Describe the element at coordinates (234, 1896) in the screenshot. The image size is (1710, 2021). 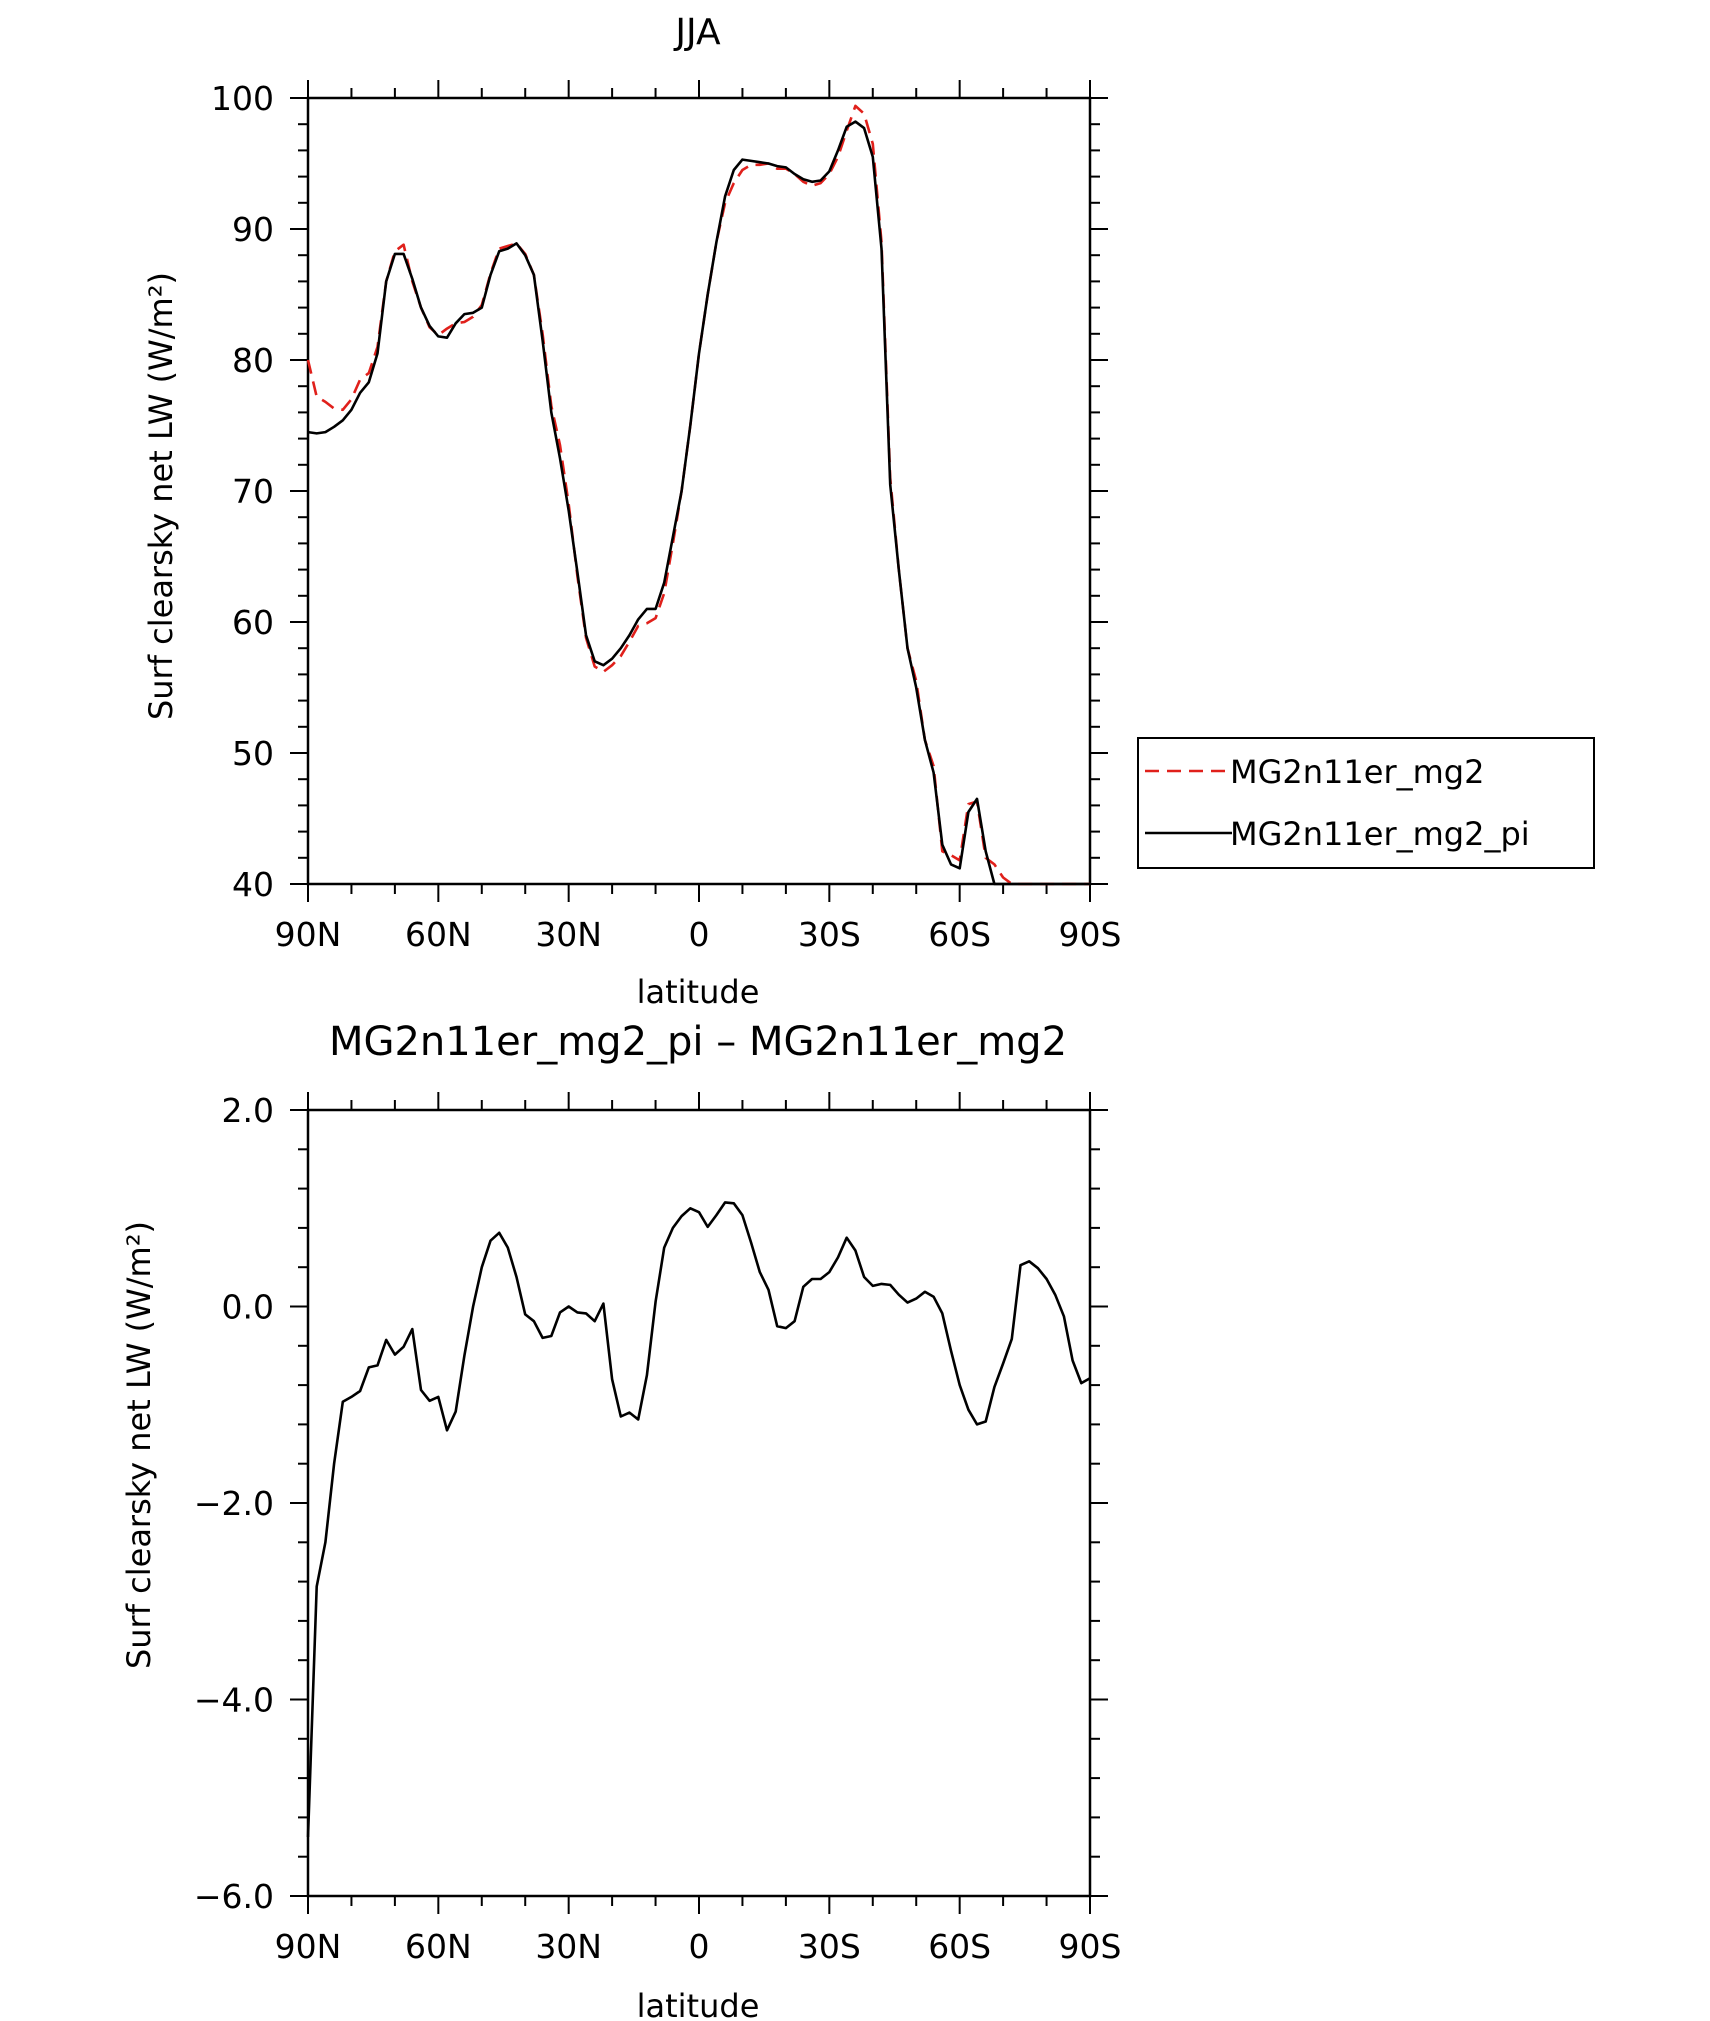
I see `bottom-y-tick-label: −6.0` at that location.